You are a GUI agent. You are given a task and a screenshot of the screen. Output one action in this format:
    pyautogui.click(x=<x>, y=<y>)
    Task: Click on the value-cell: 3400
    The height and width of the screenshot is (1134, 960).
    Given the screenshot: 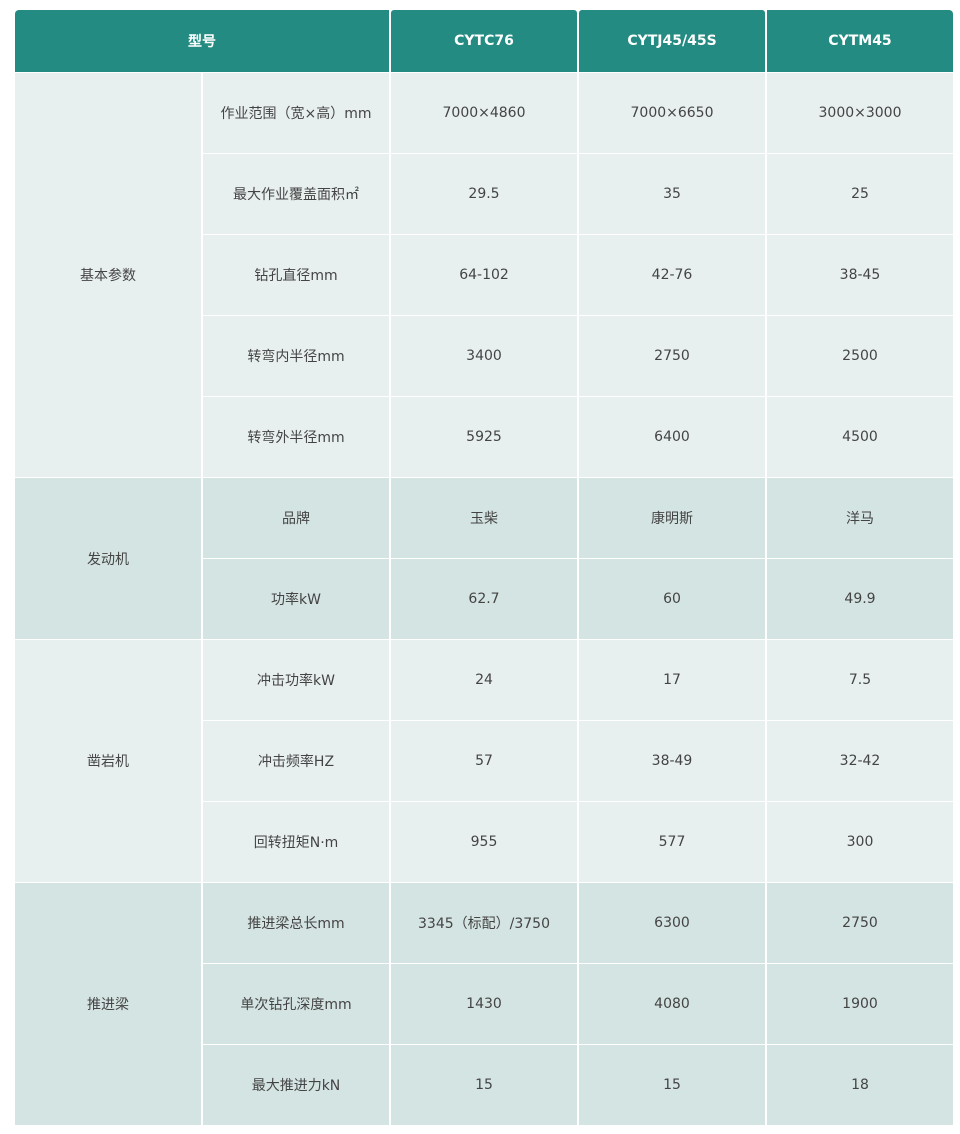 What is the action you would take?
    pyautogui.click(x=484, y=356)
    